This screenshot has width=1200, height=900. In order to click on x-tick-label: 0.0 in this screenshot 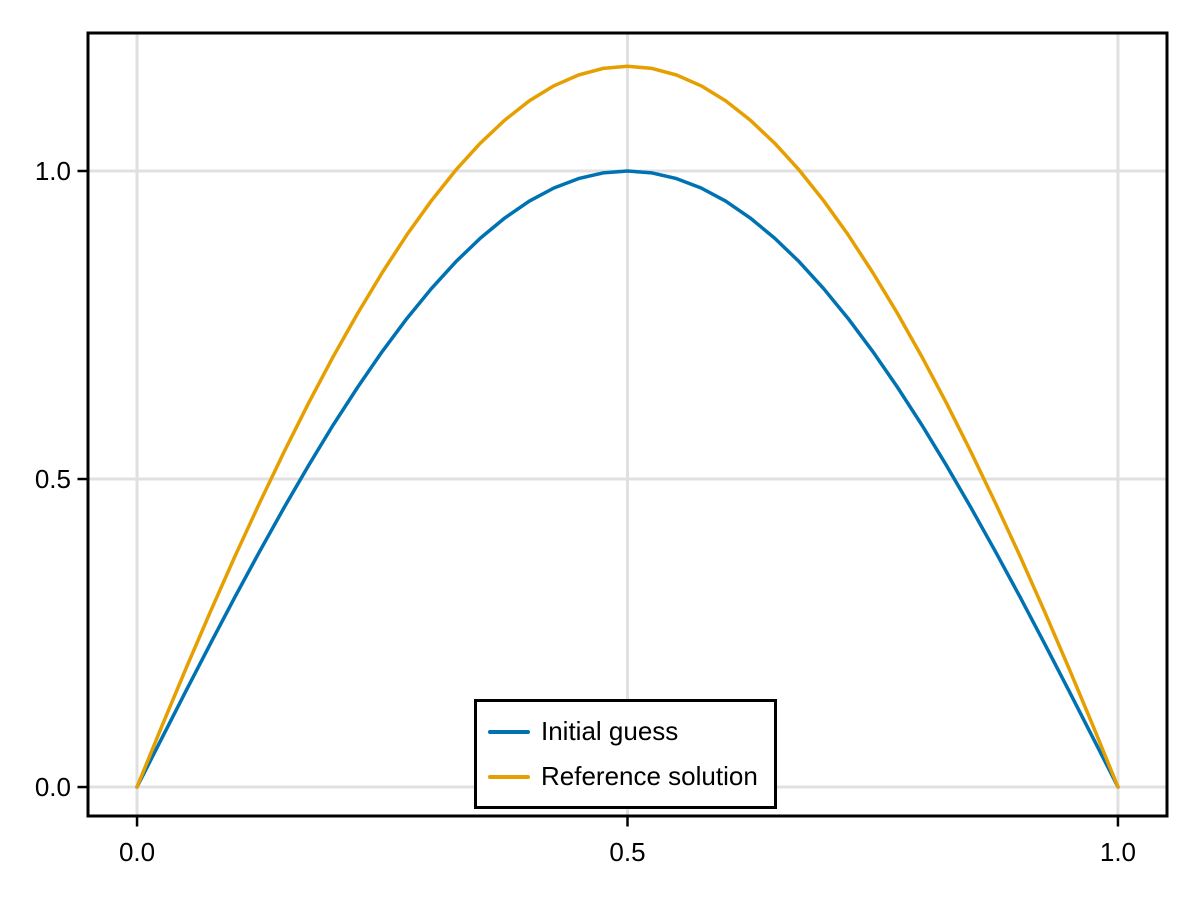, I will do `click(137, 852)`.